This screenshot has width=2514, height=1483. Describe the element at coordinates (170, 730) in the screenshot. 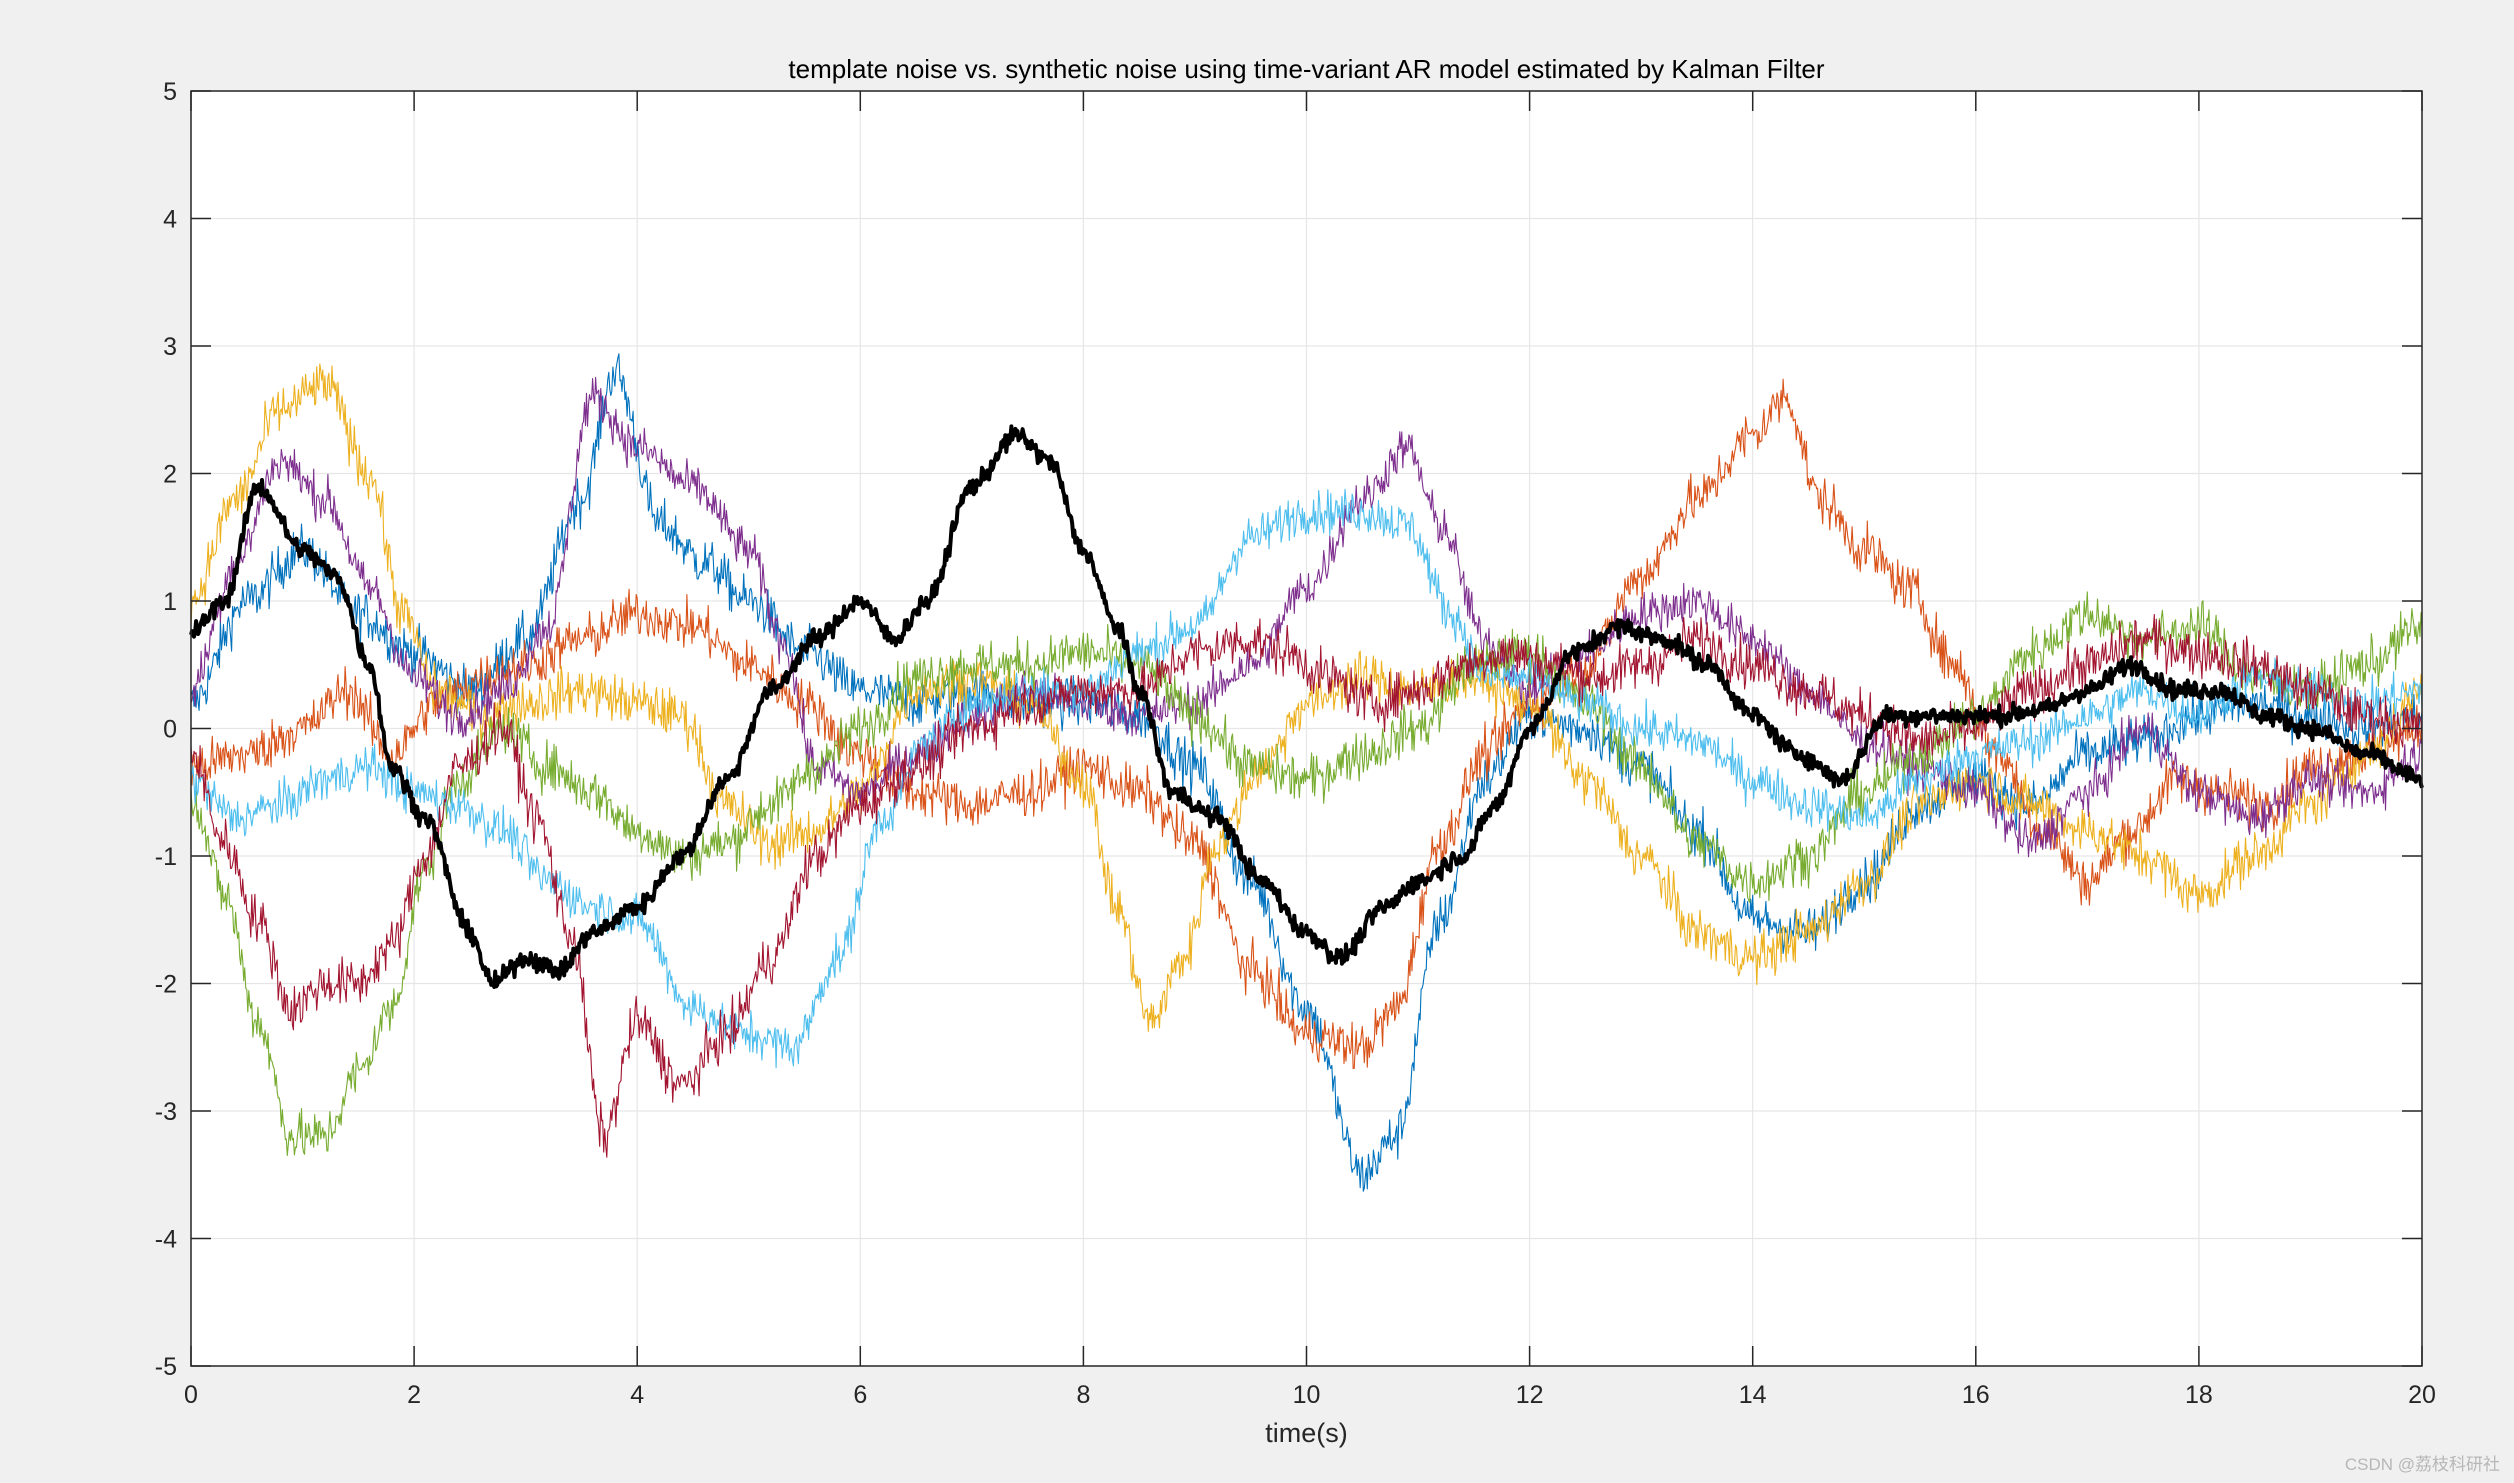

I see `y-tick-label: 0` at that location.